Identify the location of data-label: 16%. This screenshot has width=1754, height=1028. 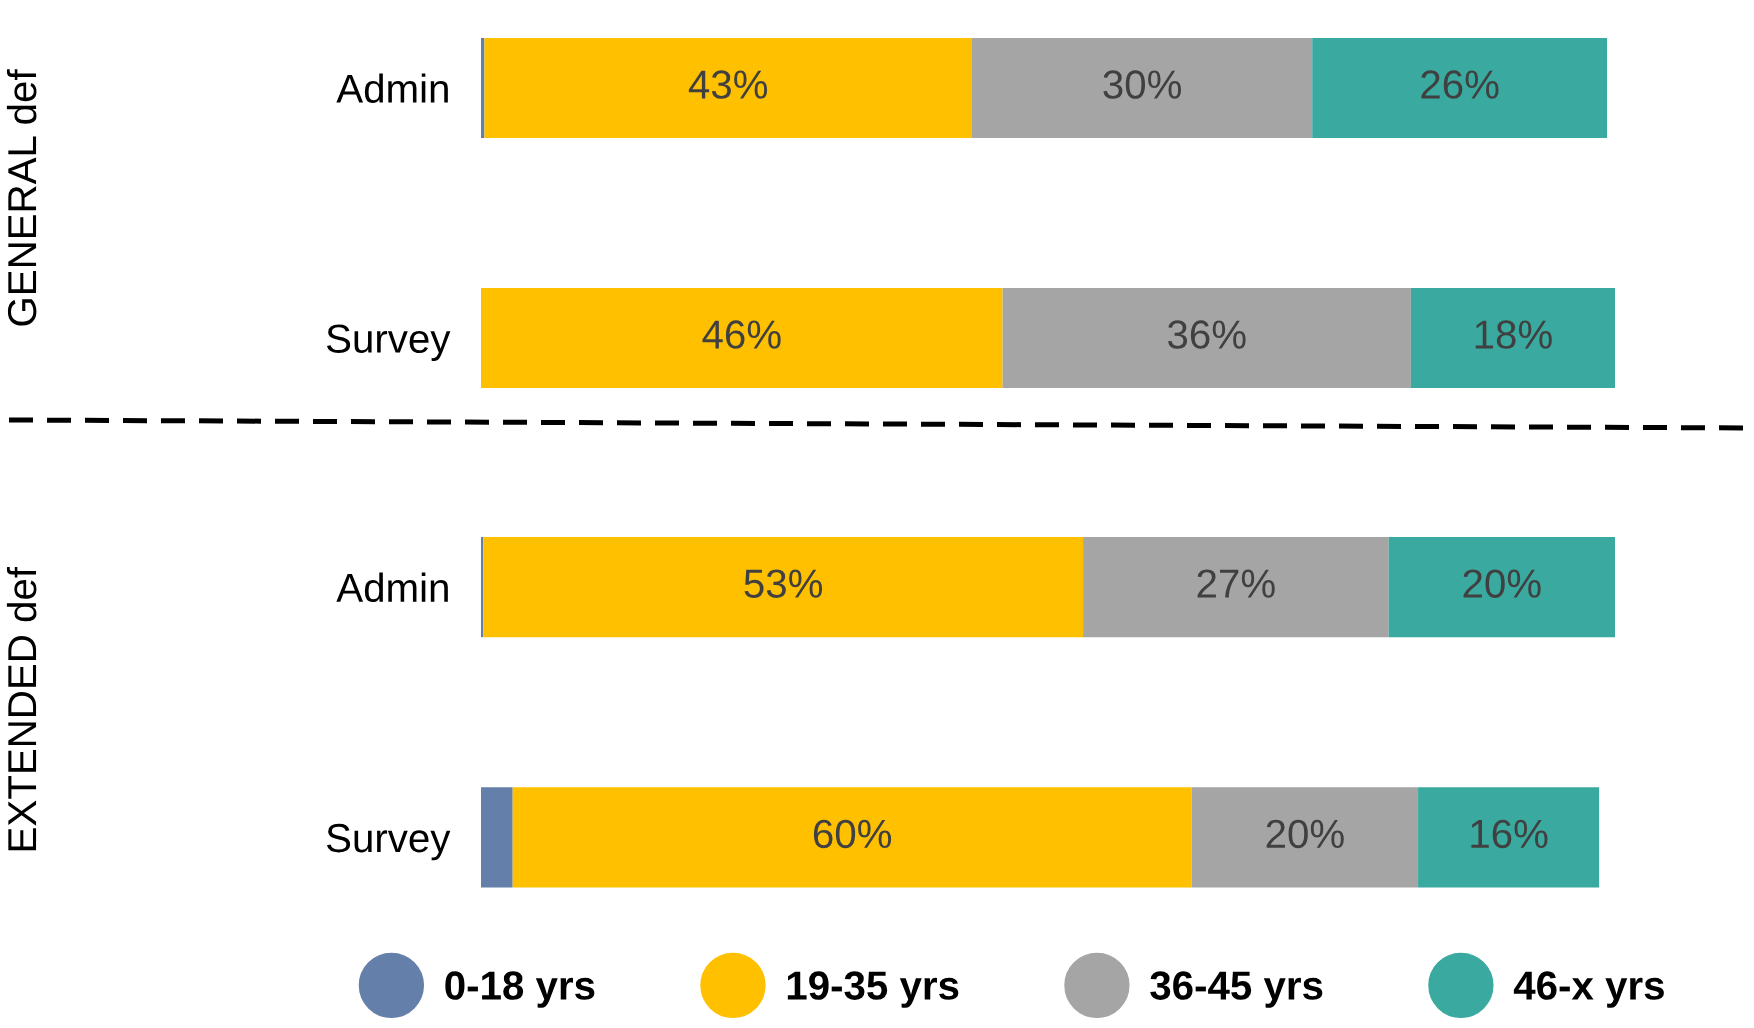
(1509, 834).